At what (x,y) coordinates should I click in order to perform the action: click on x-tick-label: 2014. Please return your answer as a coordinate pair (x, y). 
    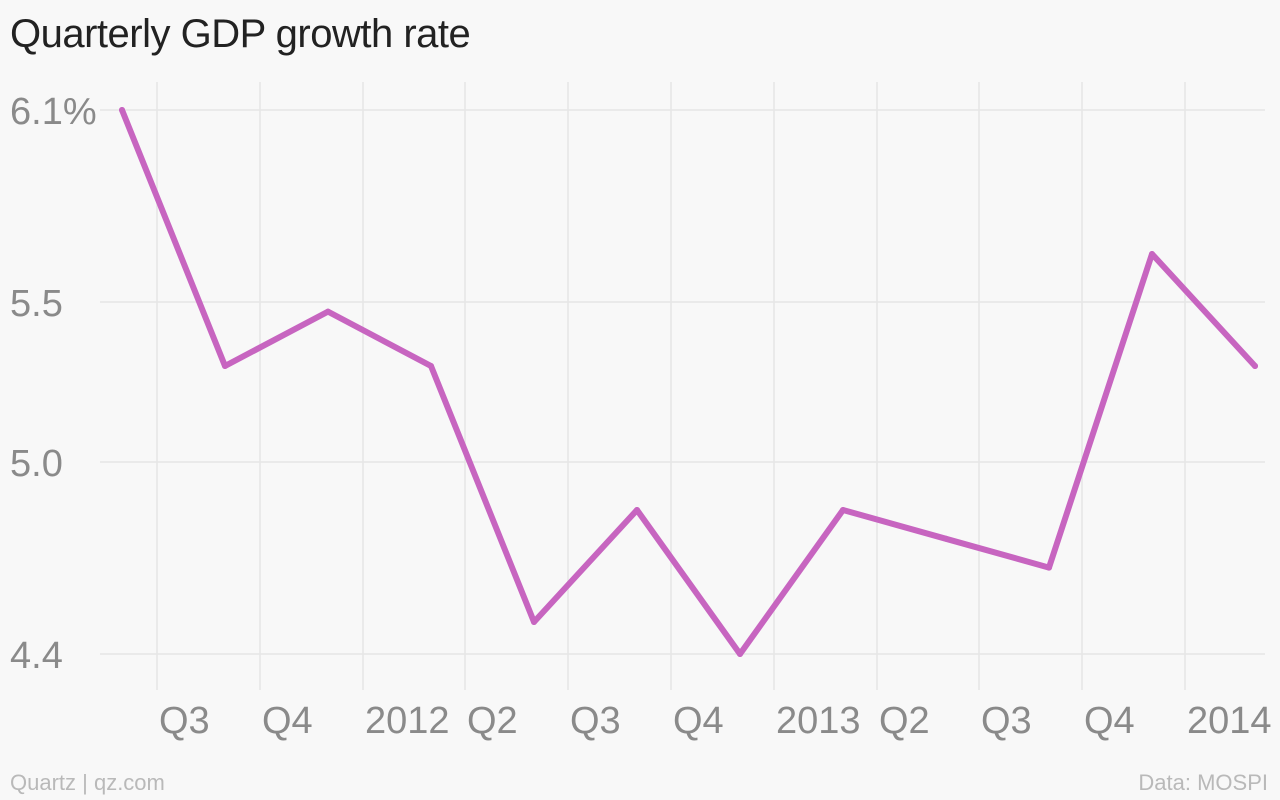
    Looking at the image, I should click on (1229, 721).